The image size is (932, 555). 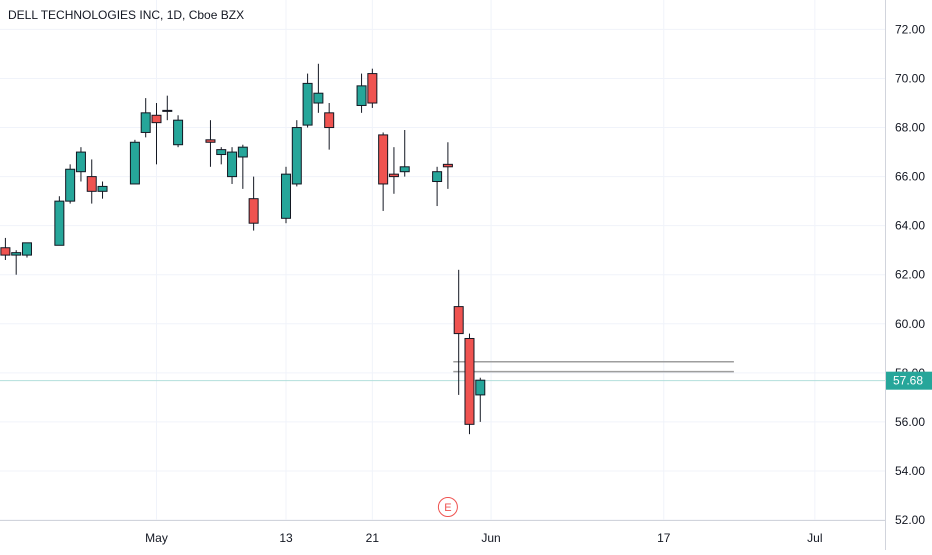 What do you see at coordinates (910, 324) in the screenshot?
I see `y-tick-label: 60.00` at bounding box center [910, 324].